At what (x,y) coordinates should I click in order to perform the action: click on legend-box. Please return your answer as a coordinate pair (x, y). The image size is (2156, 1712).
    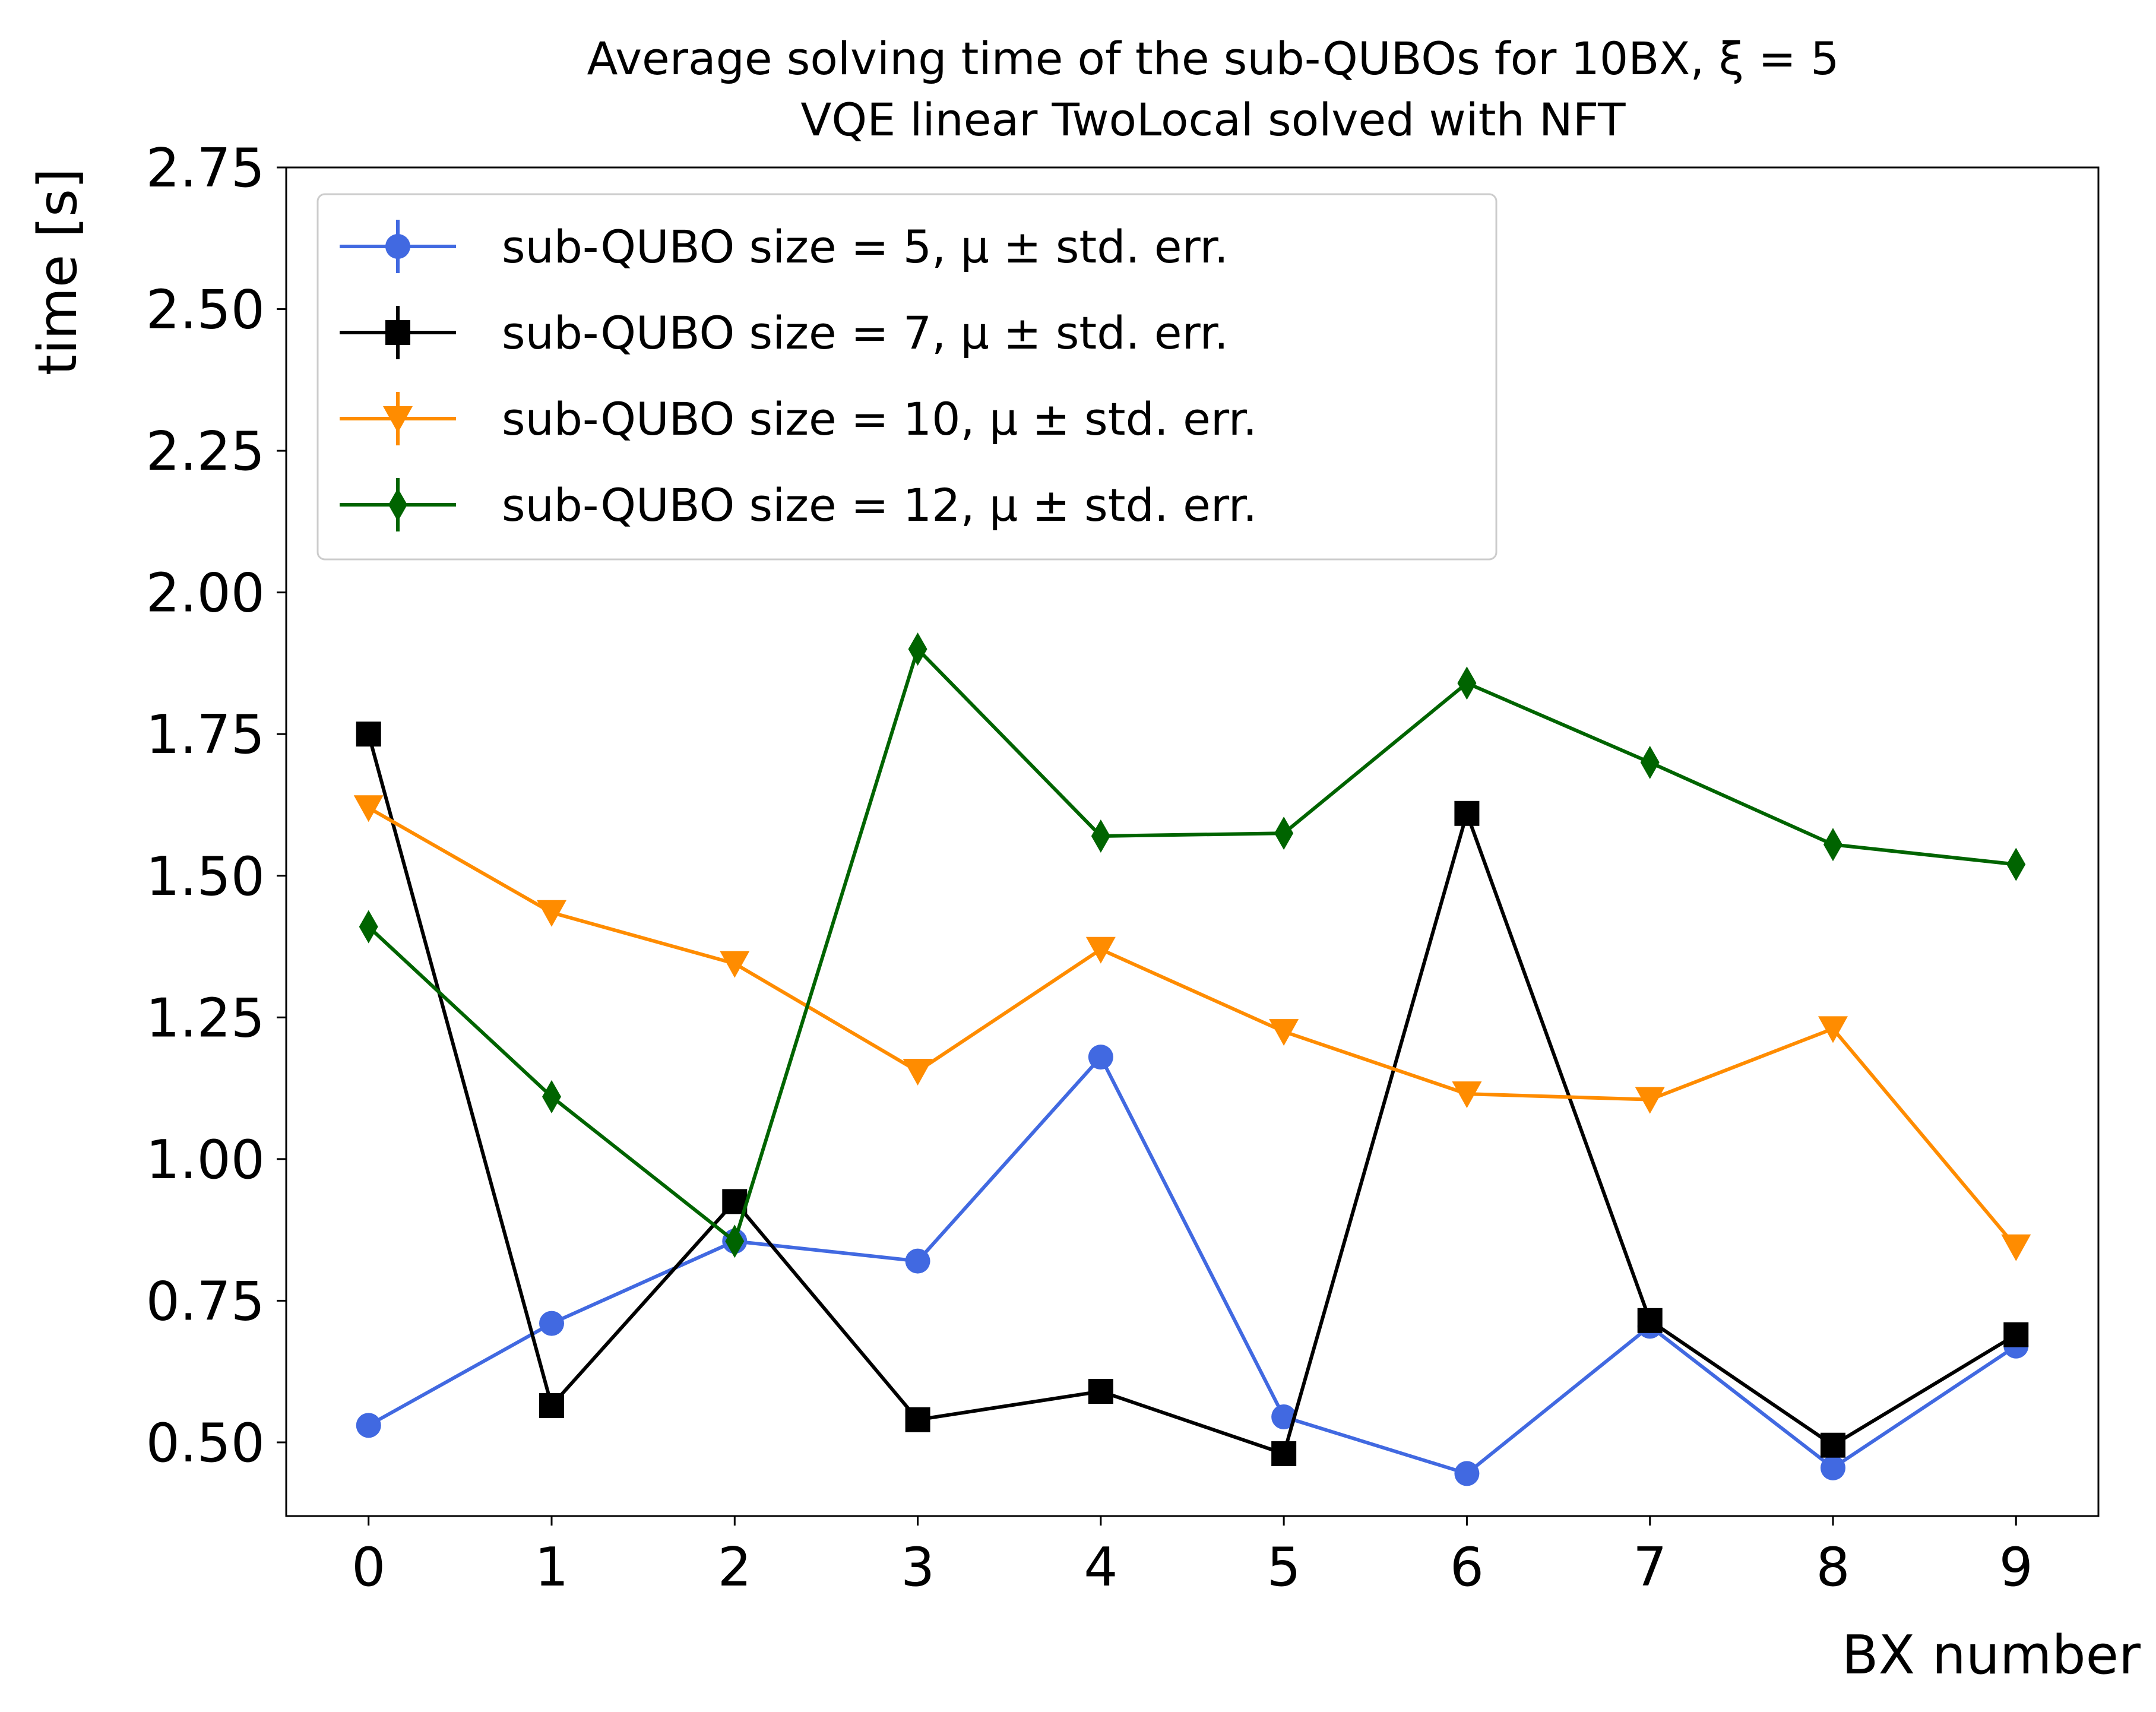
    Looking at the image, I should click on (907, 377).